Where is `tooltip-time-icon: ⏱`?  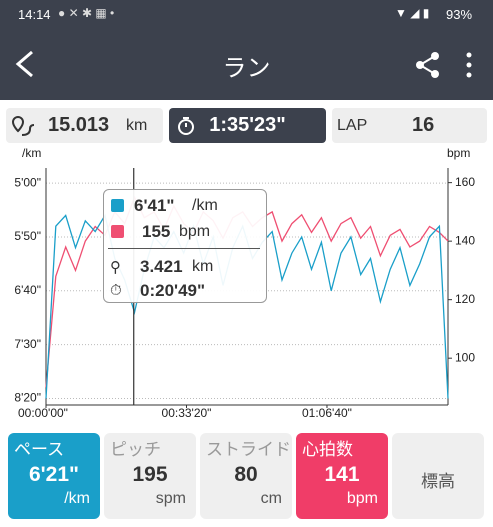
tooltip-time-icon: ⏱ is located at coordinates (116, 290).